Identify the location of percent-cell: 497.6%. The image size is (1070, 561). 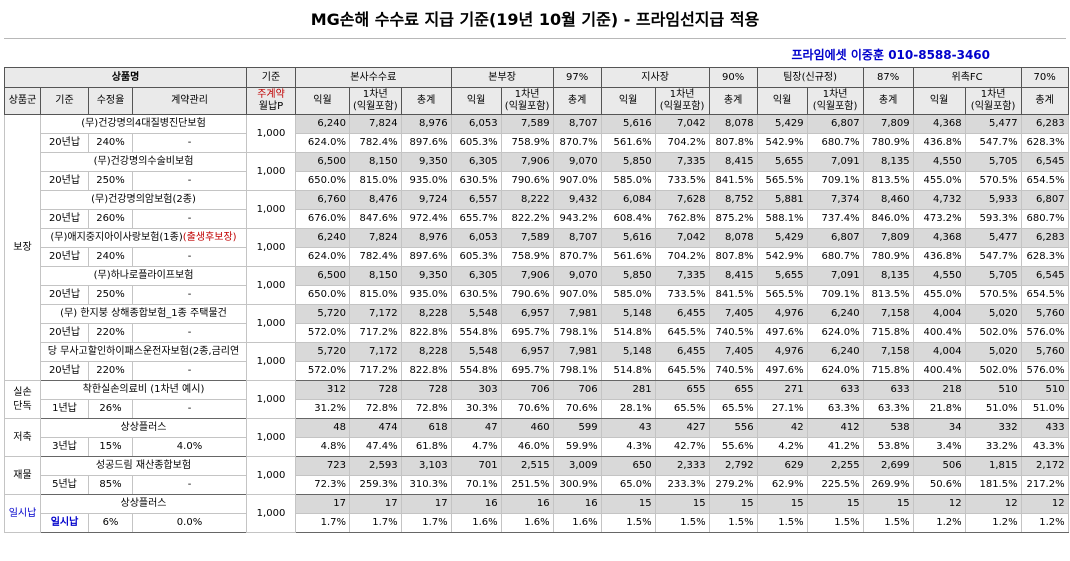
(782, 333).